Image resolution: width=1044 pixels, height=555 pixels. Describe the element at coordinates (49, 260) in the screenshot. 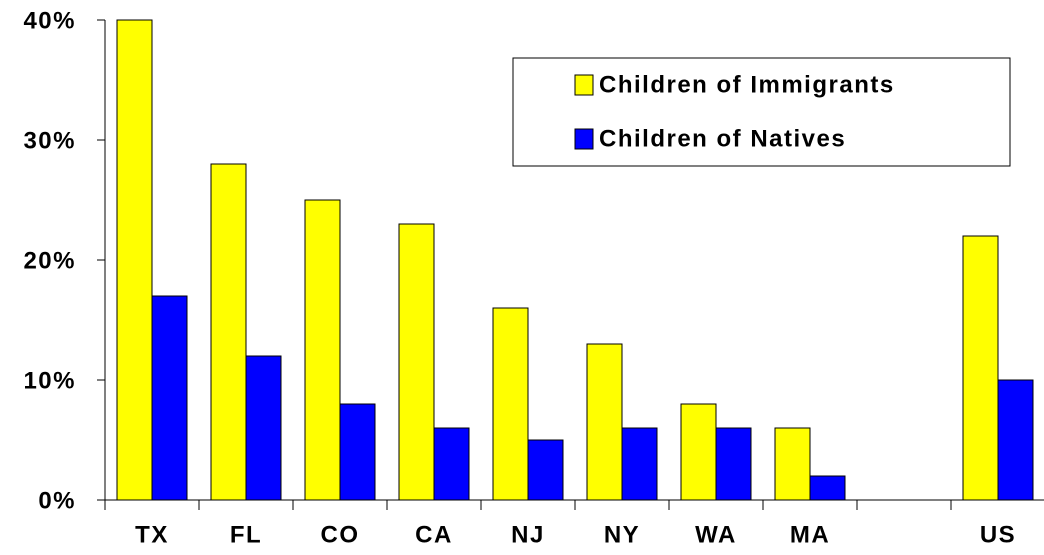

I see `y-tick-label: 20%` at that location.